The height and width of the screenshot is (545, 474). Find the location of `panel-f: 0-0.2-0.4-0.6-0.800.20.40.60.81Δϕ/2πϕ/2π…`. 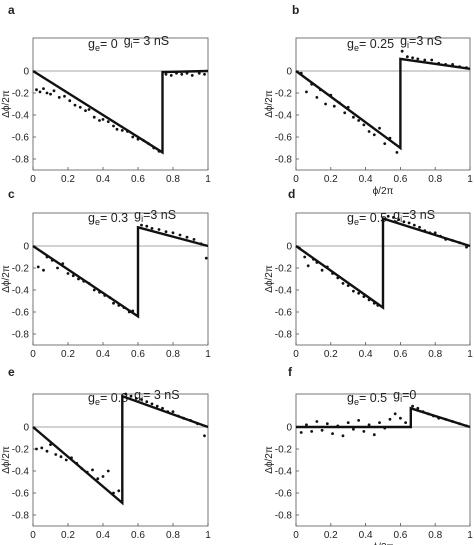

panel-f: 0-0.2-0.4-0.6-0.800.20.40.60.81Δϕ/2πϕ/2π… is located at coordinates (368, 455).